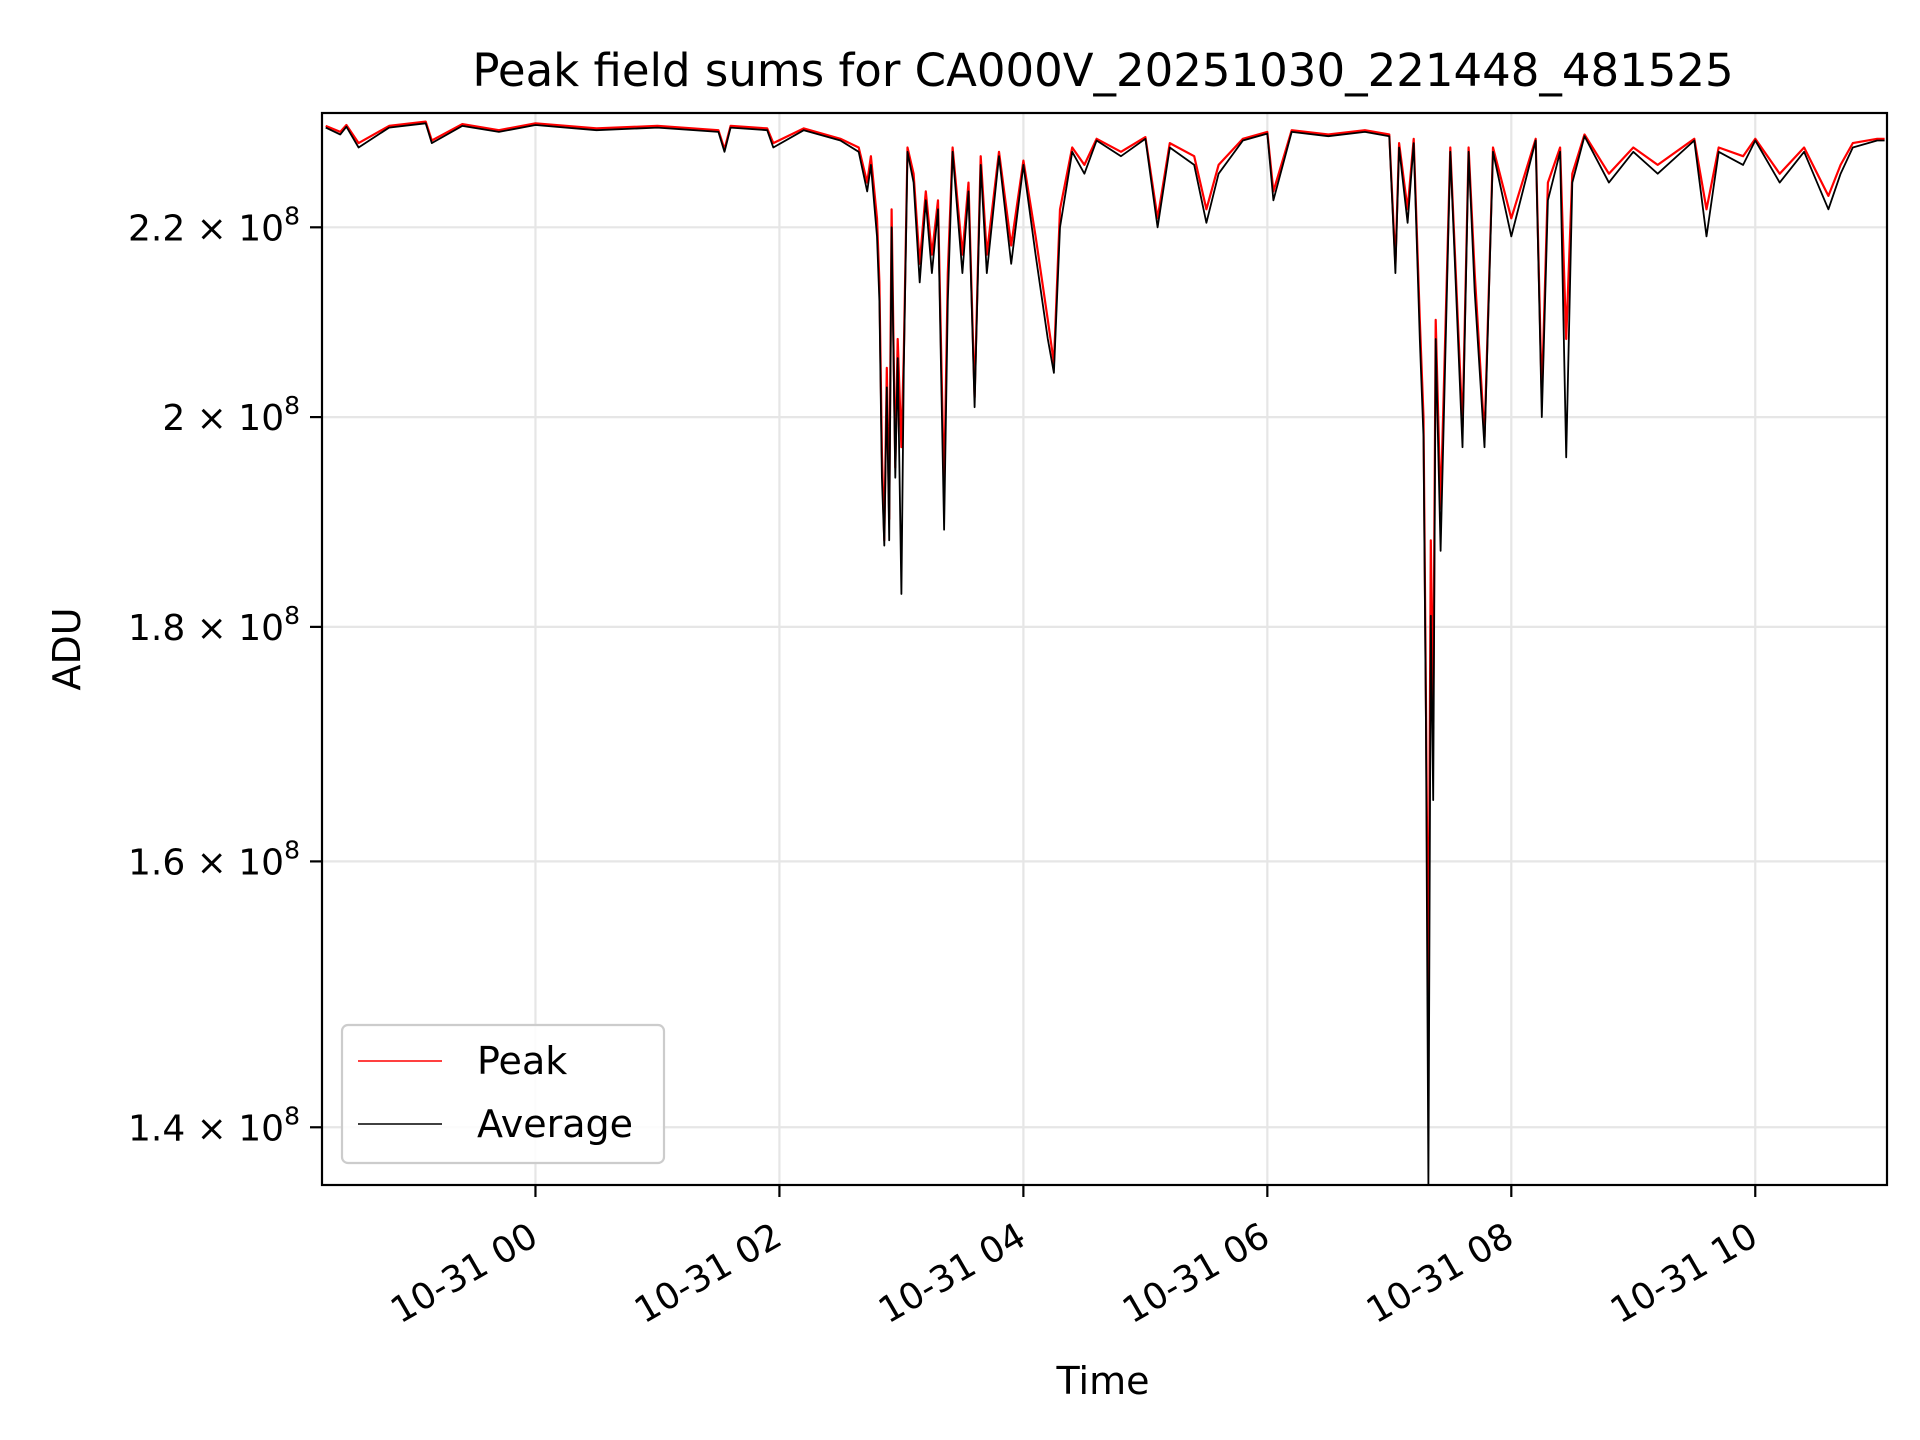 The height and width of the screenshot is (1440, 1920). I want to click on legend-average-label: Average, so click(555, 1124).